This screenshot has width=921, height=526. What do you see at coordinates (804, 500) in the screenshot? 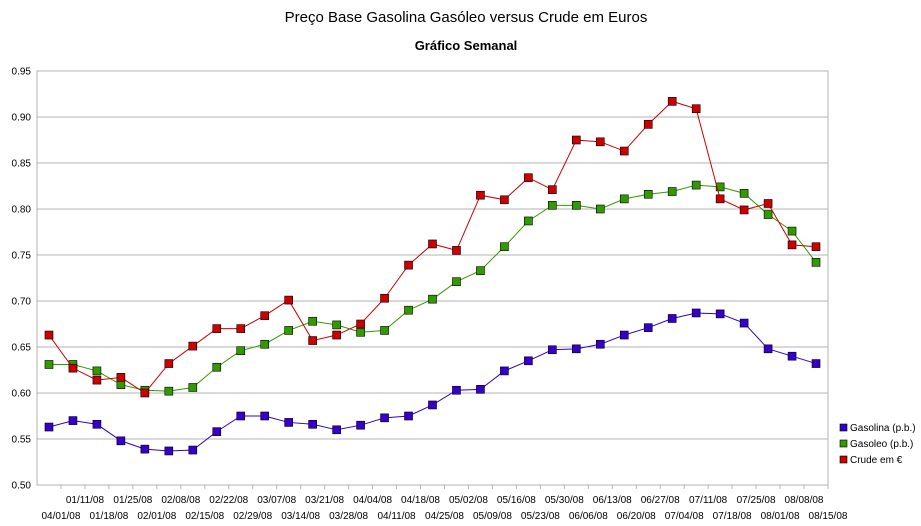
I see `x-tick-label: 08/08/08` at bounding box center [804, 500].